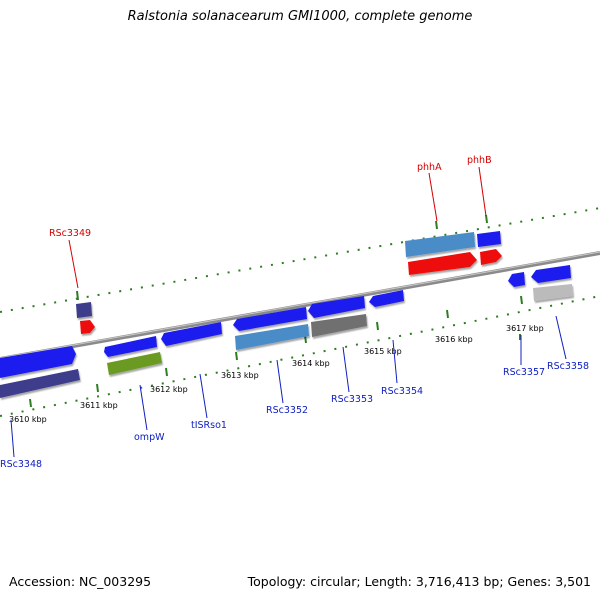 This screenshot has height=600, width=600. What do you see at coordinates (482, 191) in the screenshot?
I see `leader-phhb` at bounding box center [482, 191].